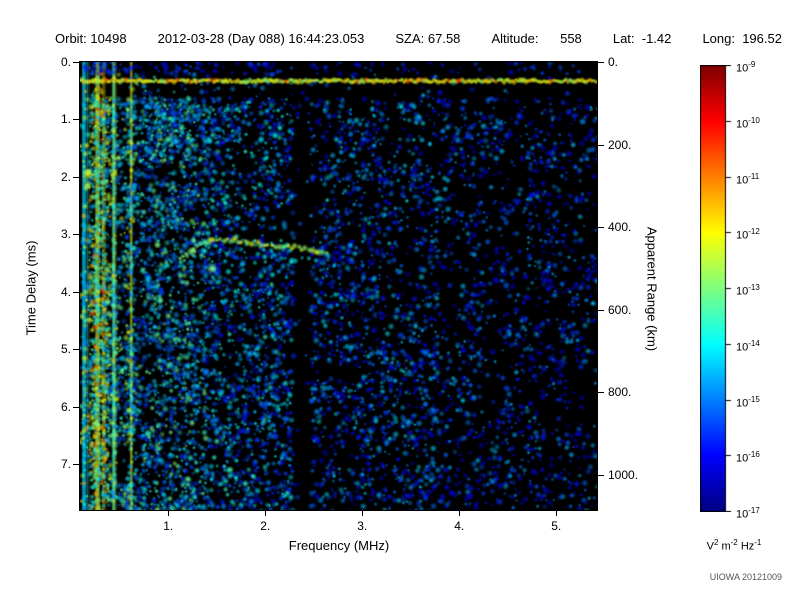 This screenshot has width=800, height=600. Describe the element at coordinates (620, 144) in the screenshot. I see `y-right-tick-label: 200.` at that location.